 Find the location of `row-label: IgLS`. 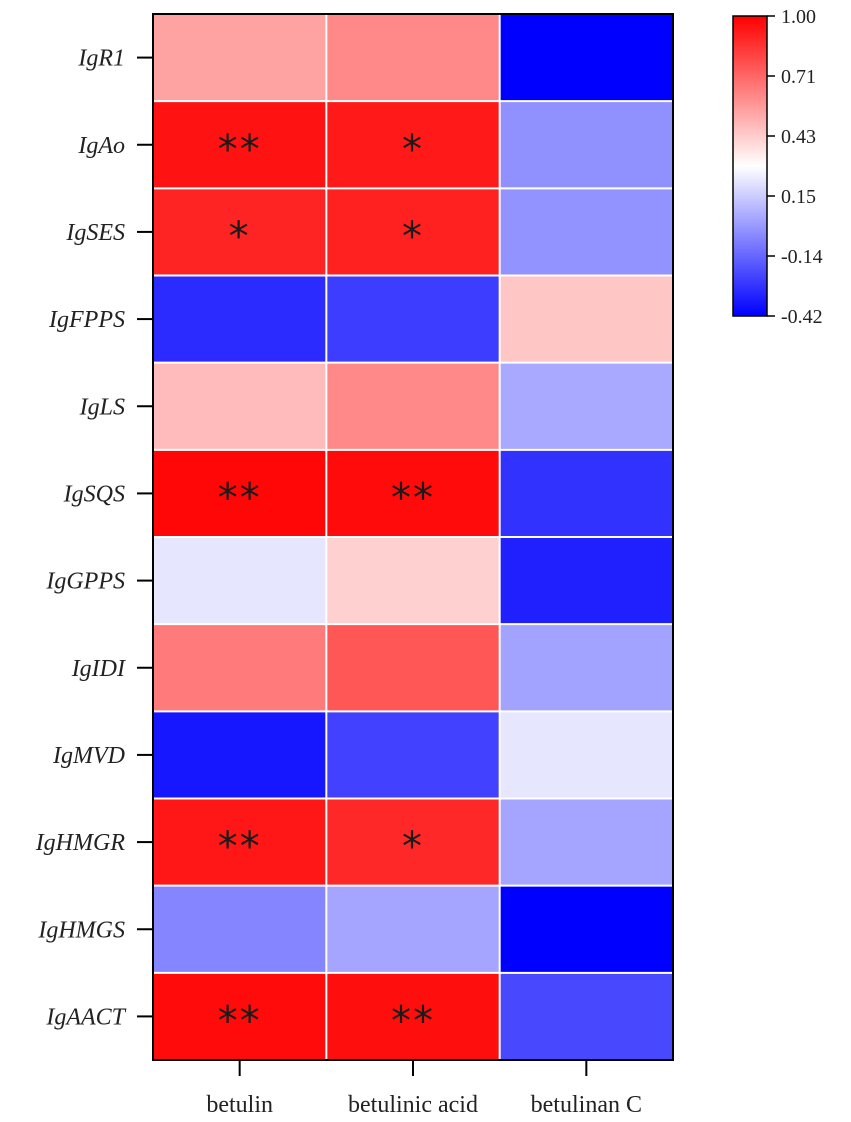

row-label: IgLS is located at coordinates (102, 407).